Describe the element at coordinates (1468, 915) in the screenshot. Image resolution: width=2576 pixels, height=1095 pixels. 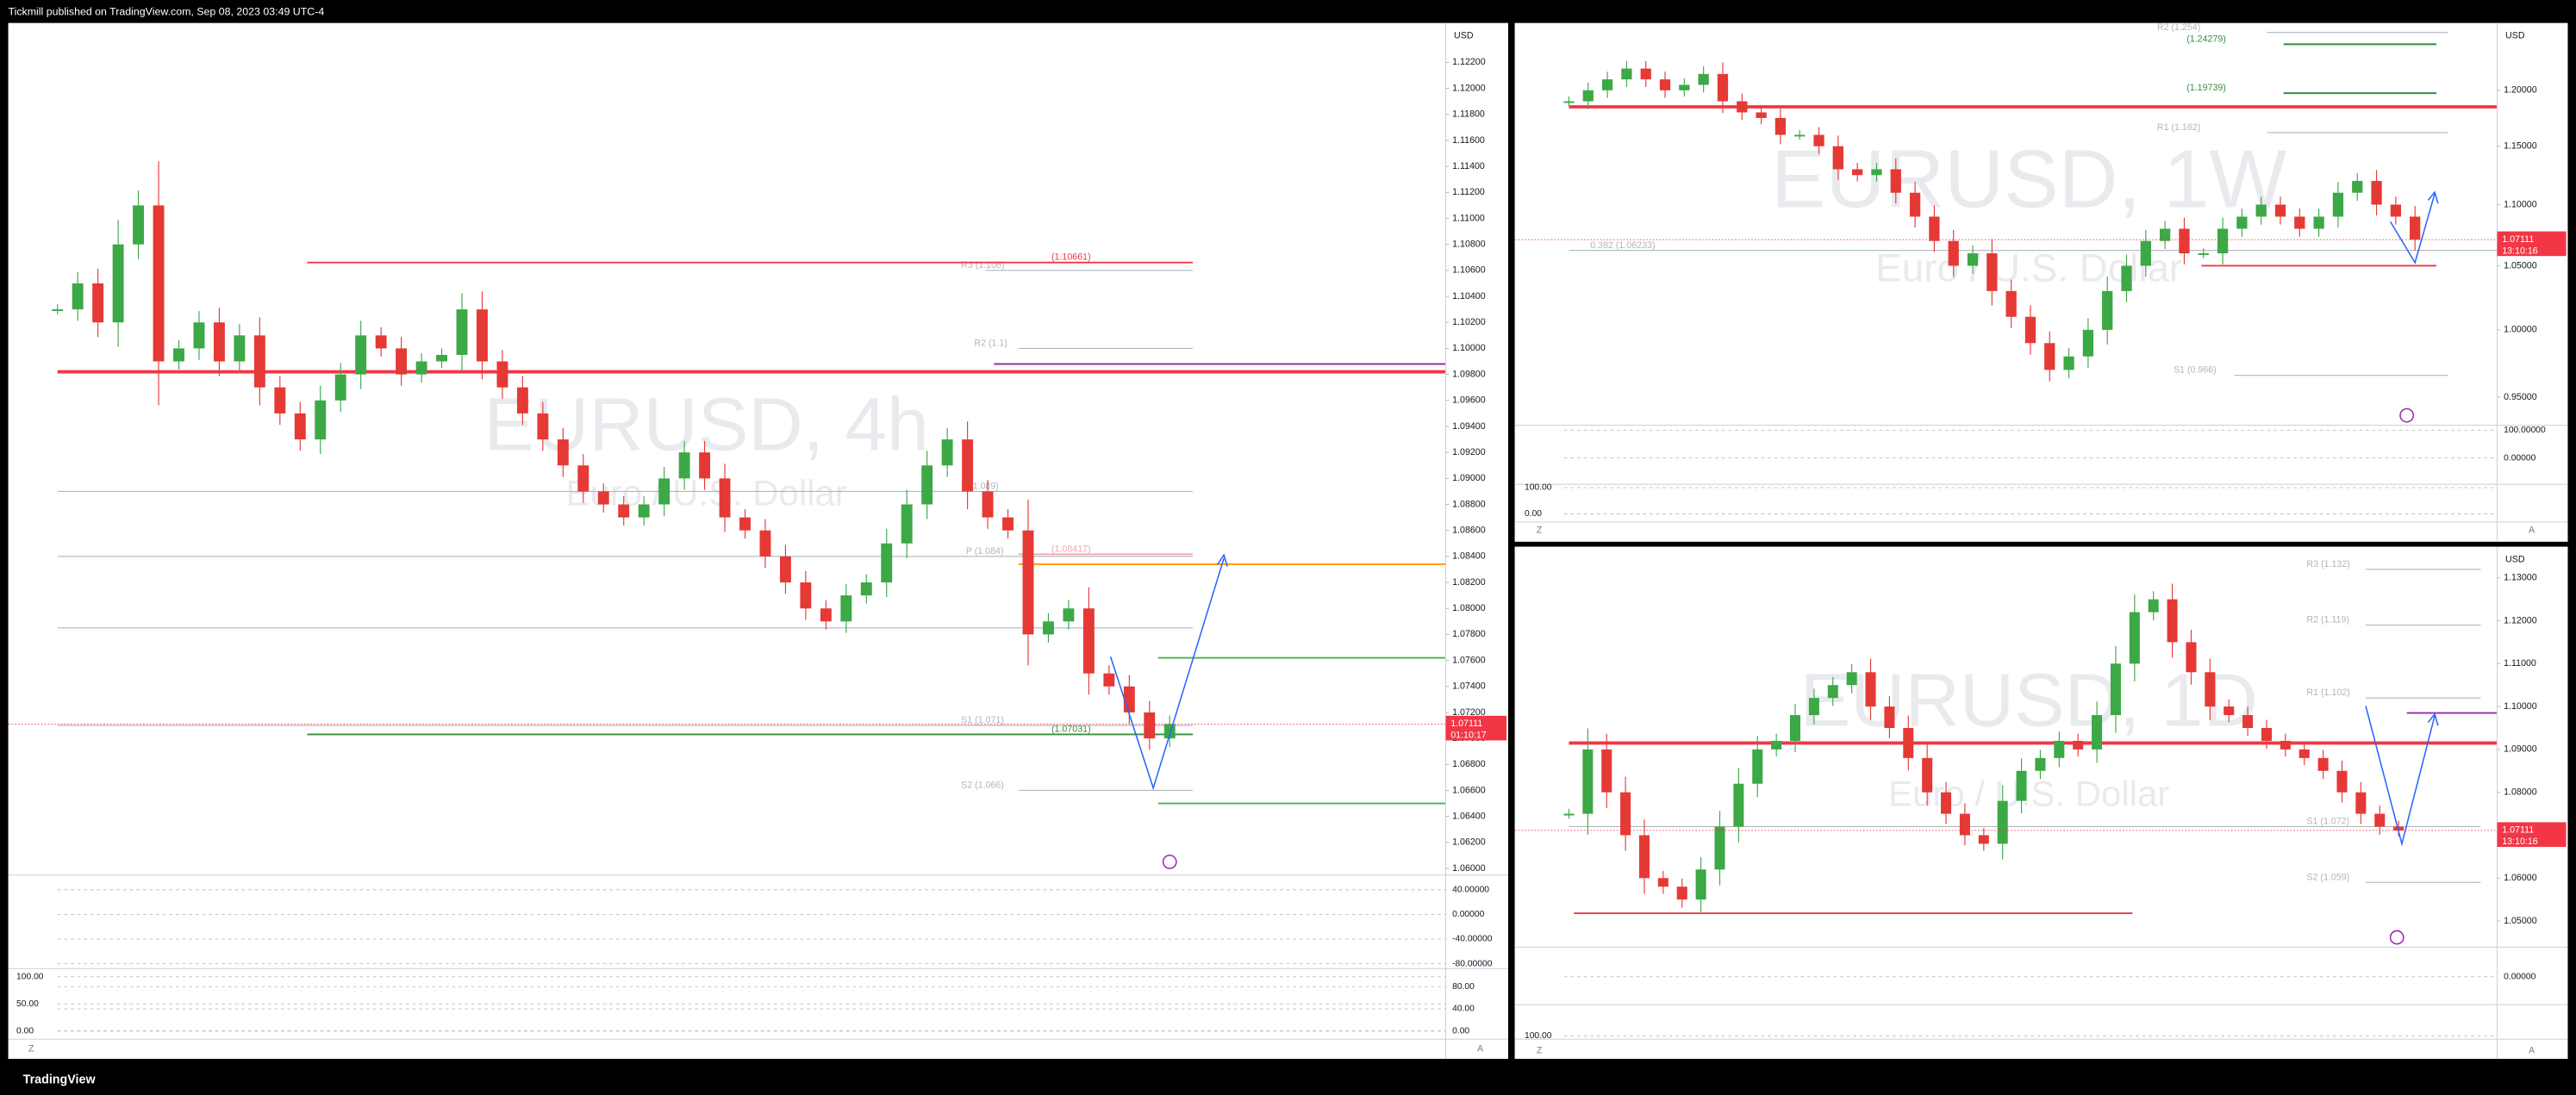
I see `indicator-tick-label: 0.00000` at that location.